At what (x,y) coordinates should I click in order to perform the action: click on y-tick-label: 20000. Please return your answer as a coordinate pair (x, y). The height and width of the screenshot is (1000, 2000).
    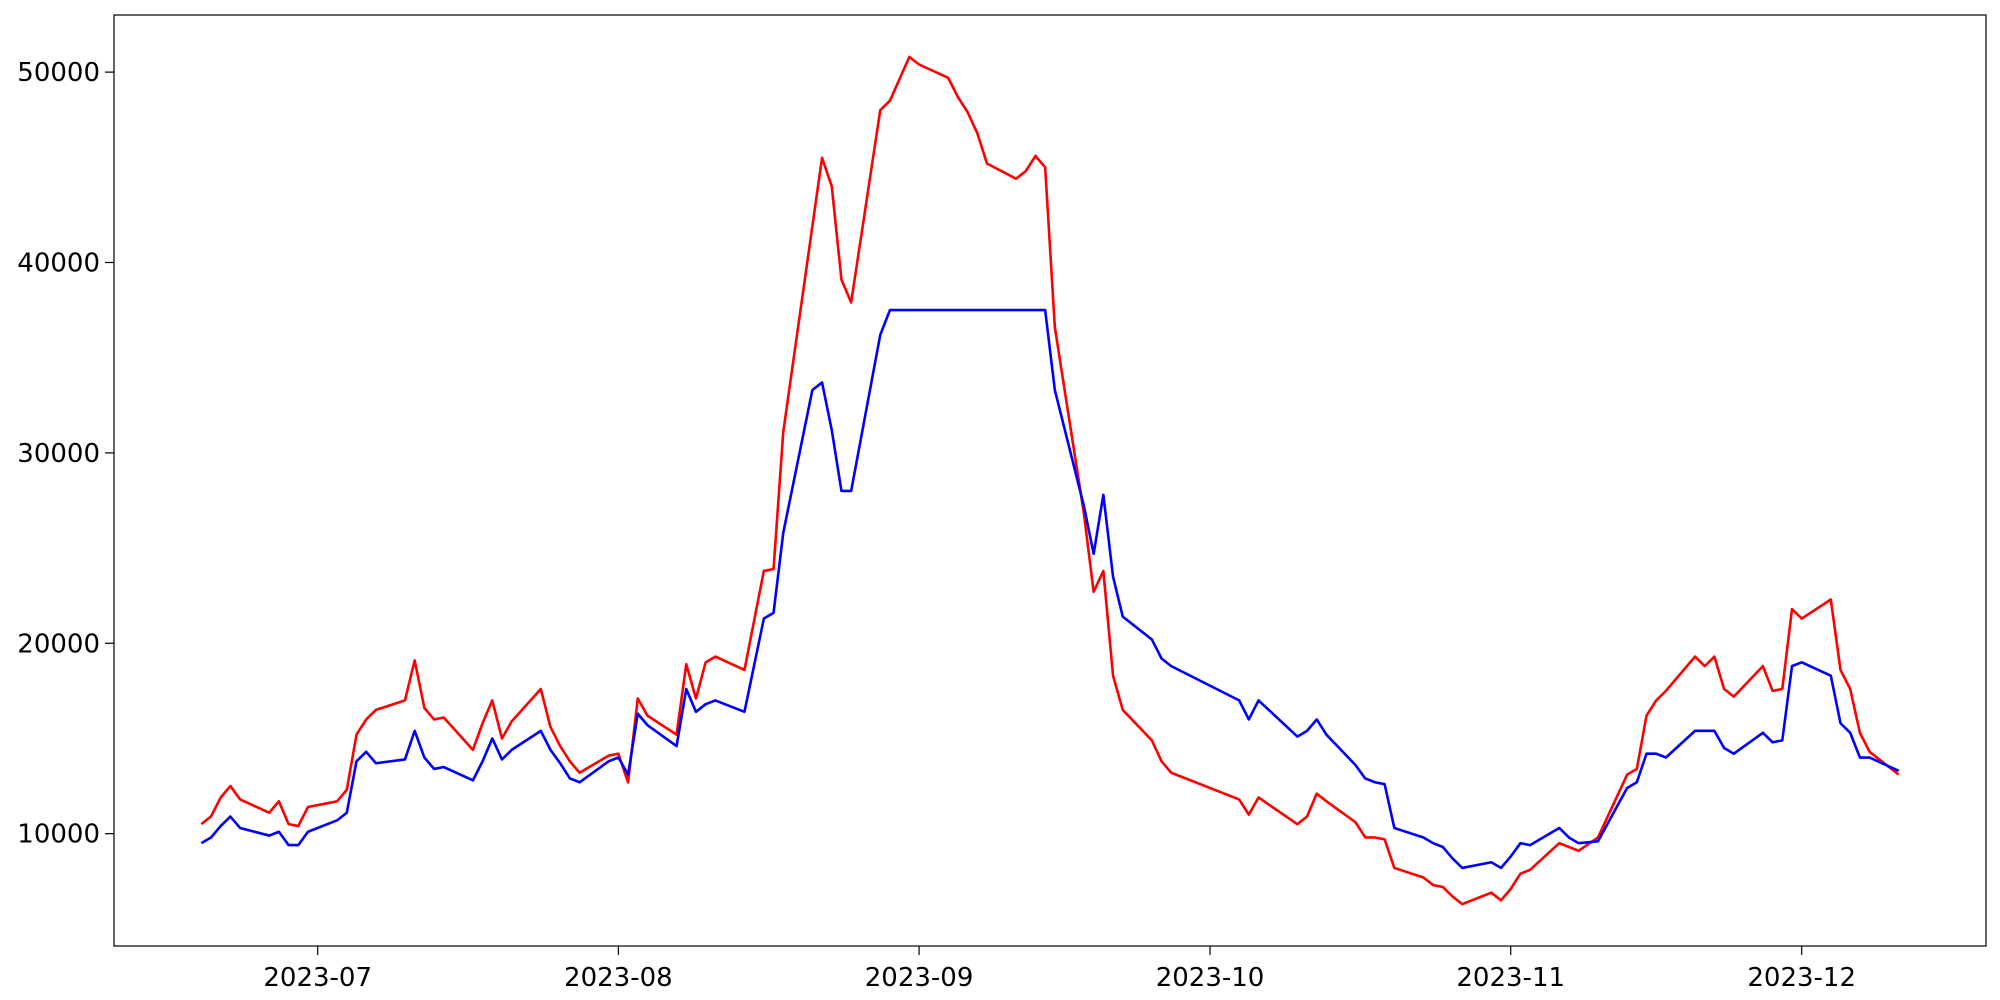
    Looking at the image, I should click on (58, 644).